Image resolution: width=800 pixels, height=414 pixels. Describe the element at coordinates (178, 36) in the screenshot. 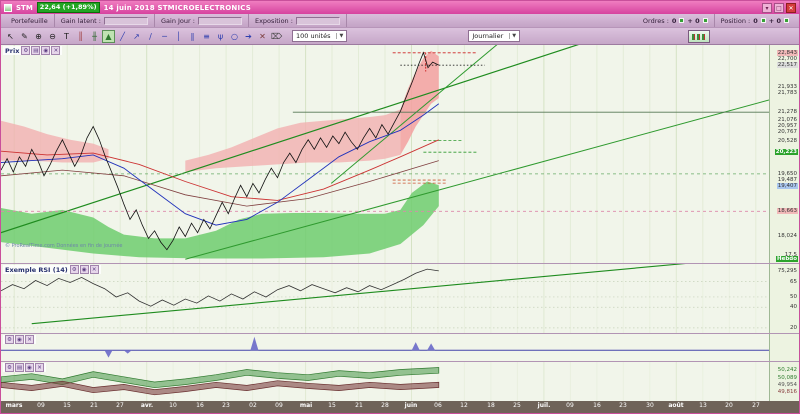

I see `vertical-line-icon: │` at that location.